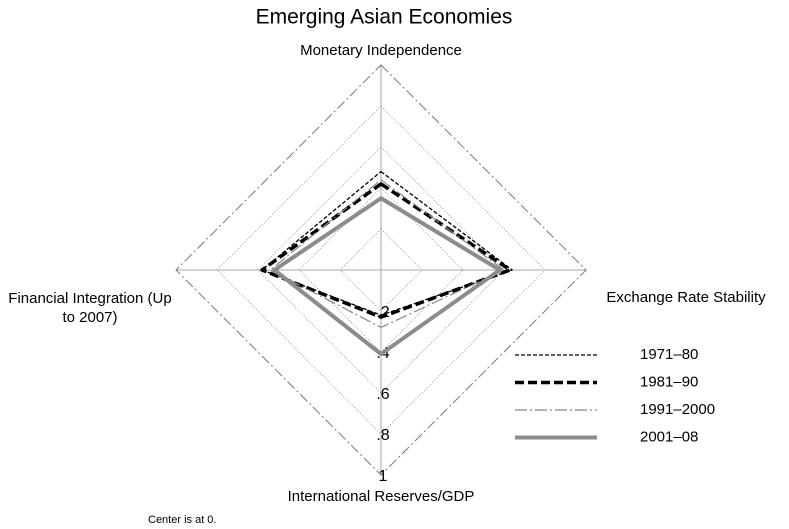 The width and height of the screenshot is (789, 529). I want to click on legend-label: 1971–80, so click(669, 354).